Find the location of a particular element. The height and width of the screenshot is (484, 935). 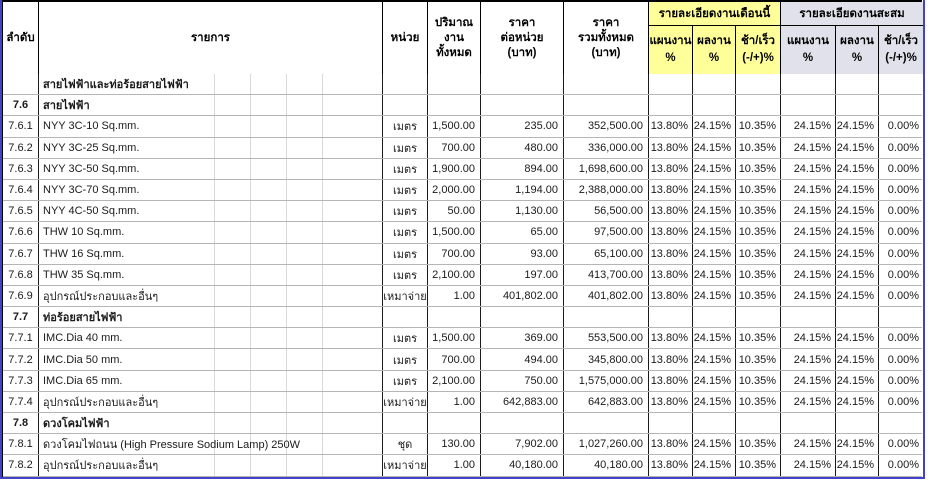

cell-quantity: 50.00 is located at coordinates (454, 211).